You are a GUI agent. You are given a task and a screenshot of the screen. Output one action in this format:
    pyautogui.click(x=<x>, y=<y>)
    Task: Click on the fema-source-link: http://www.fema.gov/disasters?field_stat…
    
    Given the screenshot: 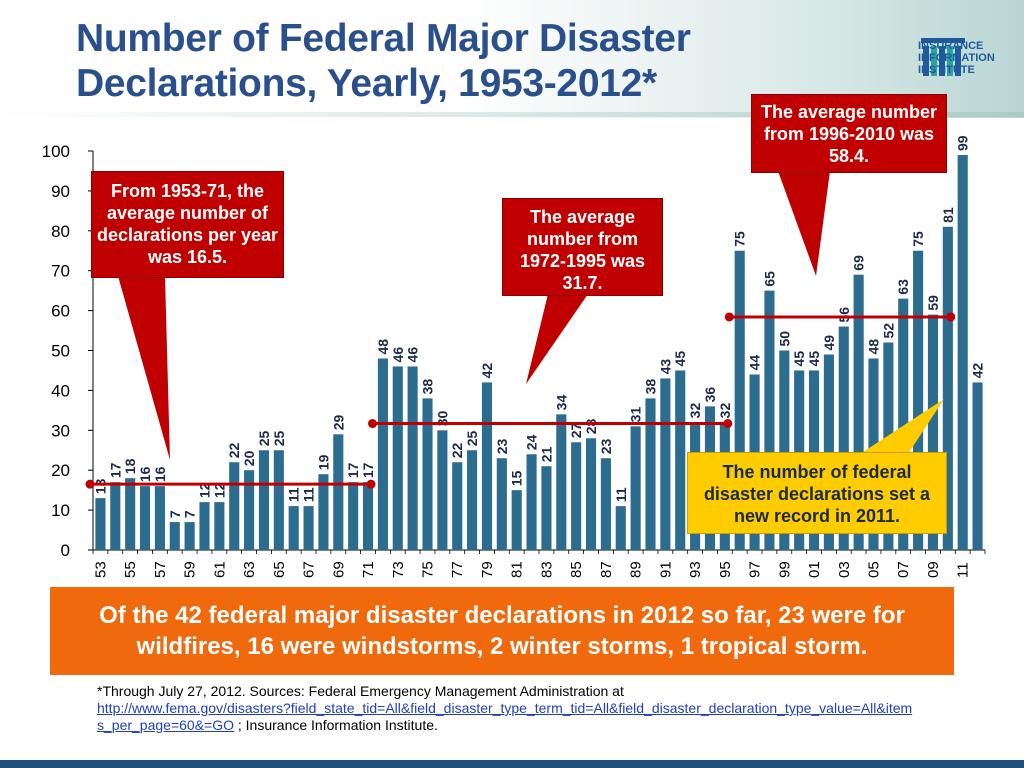 What is the action you would take?
    pyautogui.click(x=505, y=716)
    